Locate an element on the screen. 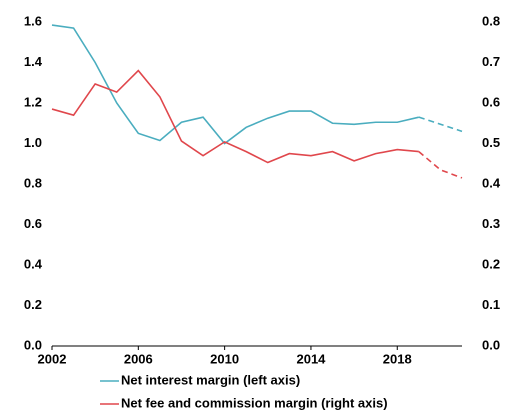  y-tick-label: 1.0 is located at coordinates (33, 142).